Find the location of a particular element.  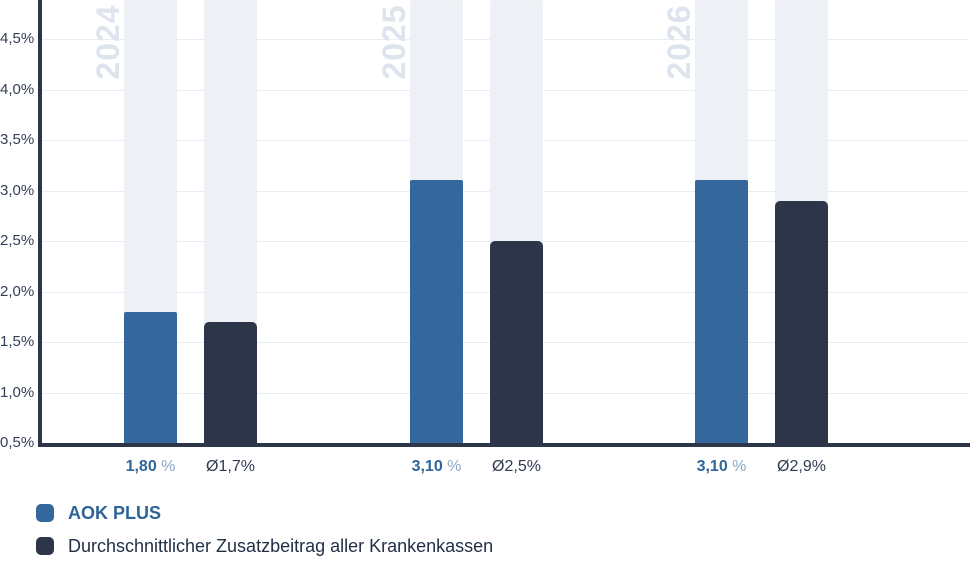

value-label-aok-plus-2024: 1,80 % is located at coordinates (151, 467).